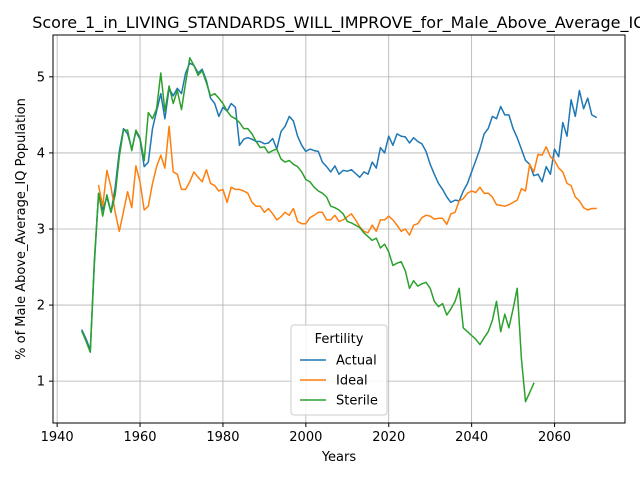  I want to click on legend-box, so click(339, 370).